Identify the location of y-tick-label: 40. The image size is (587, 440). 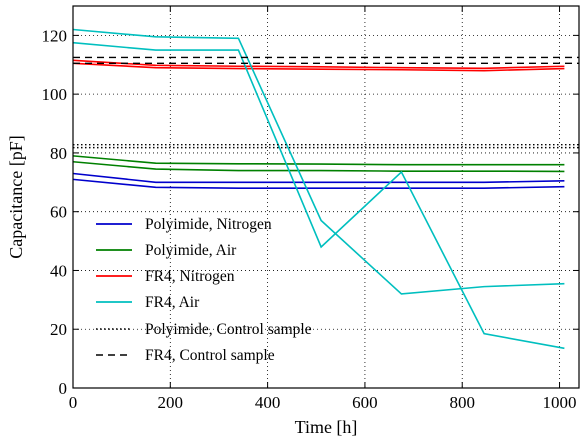
(58, 270).